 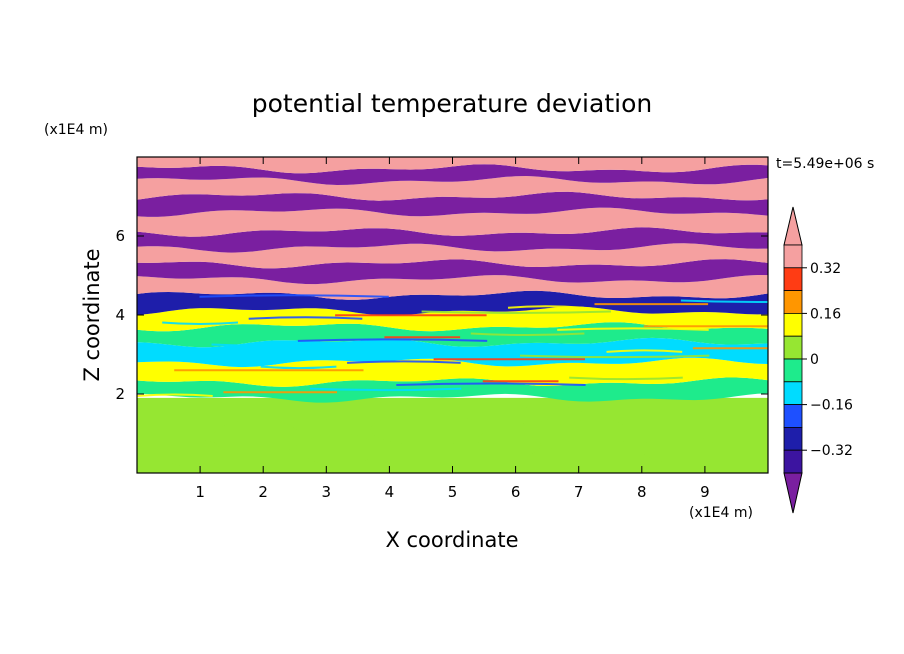 I want to click on chart-title: potential temperature deviation, so click(x=452, y=103).